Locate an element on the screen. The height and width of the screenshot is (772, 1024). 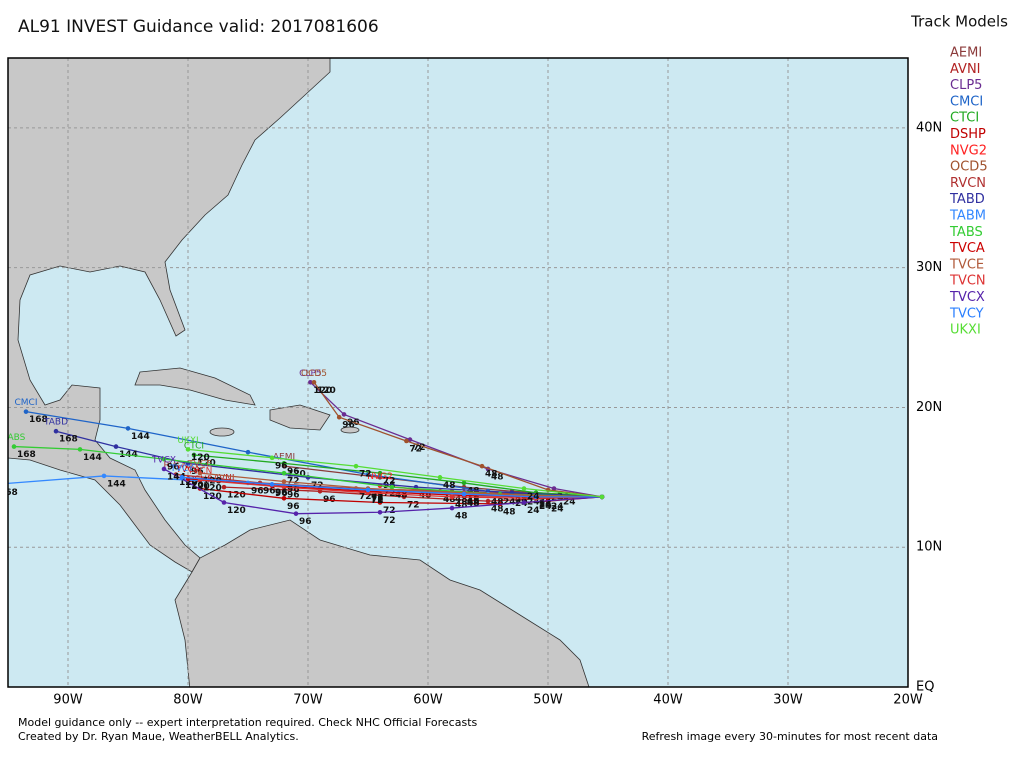
jamaica is located at coordinates (222, 432).